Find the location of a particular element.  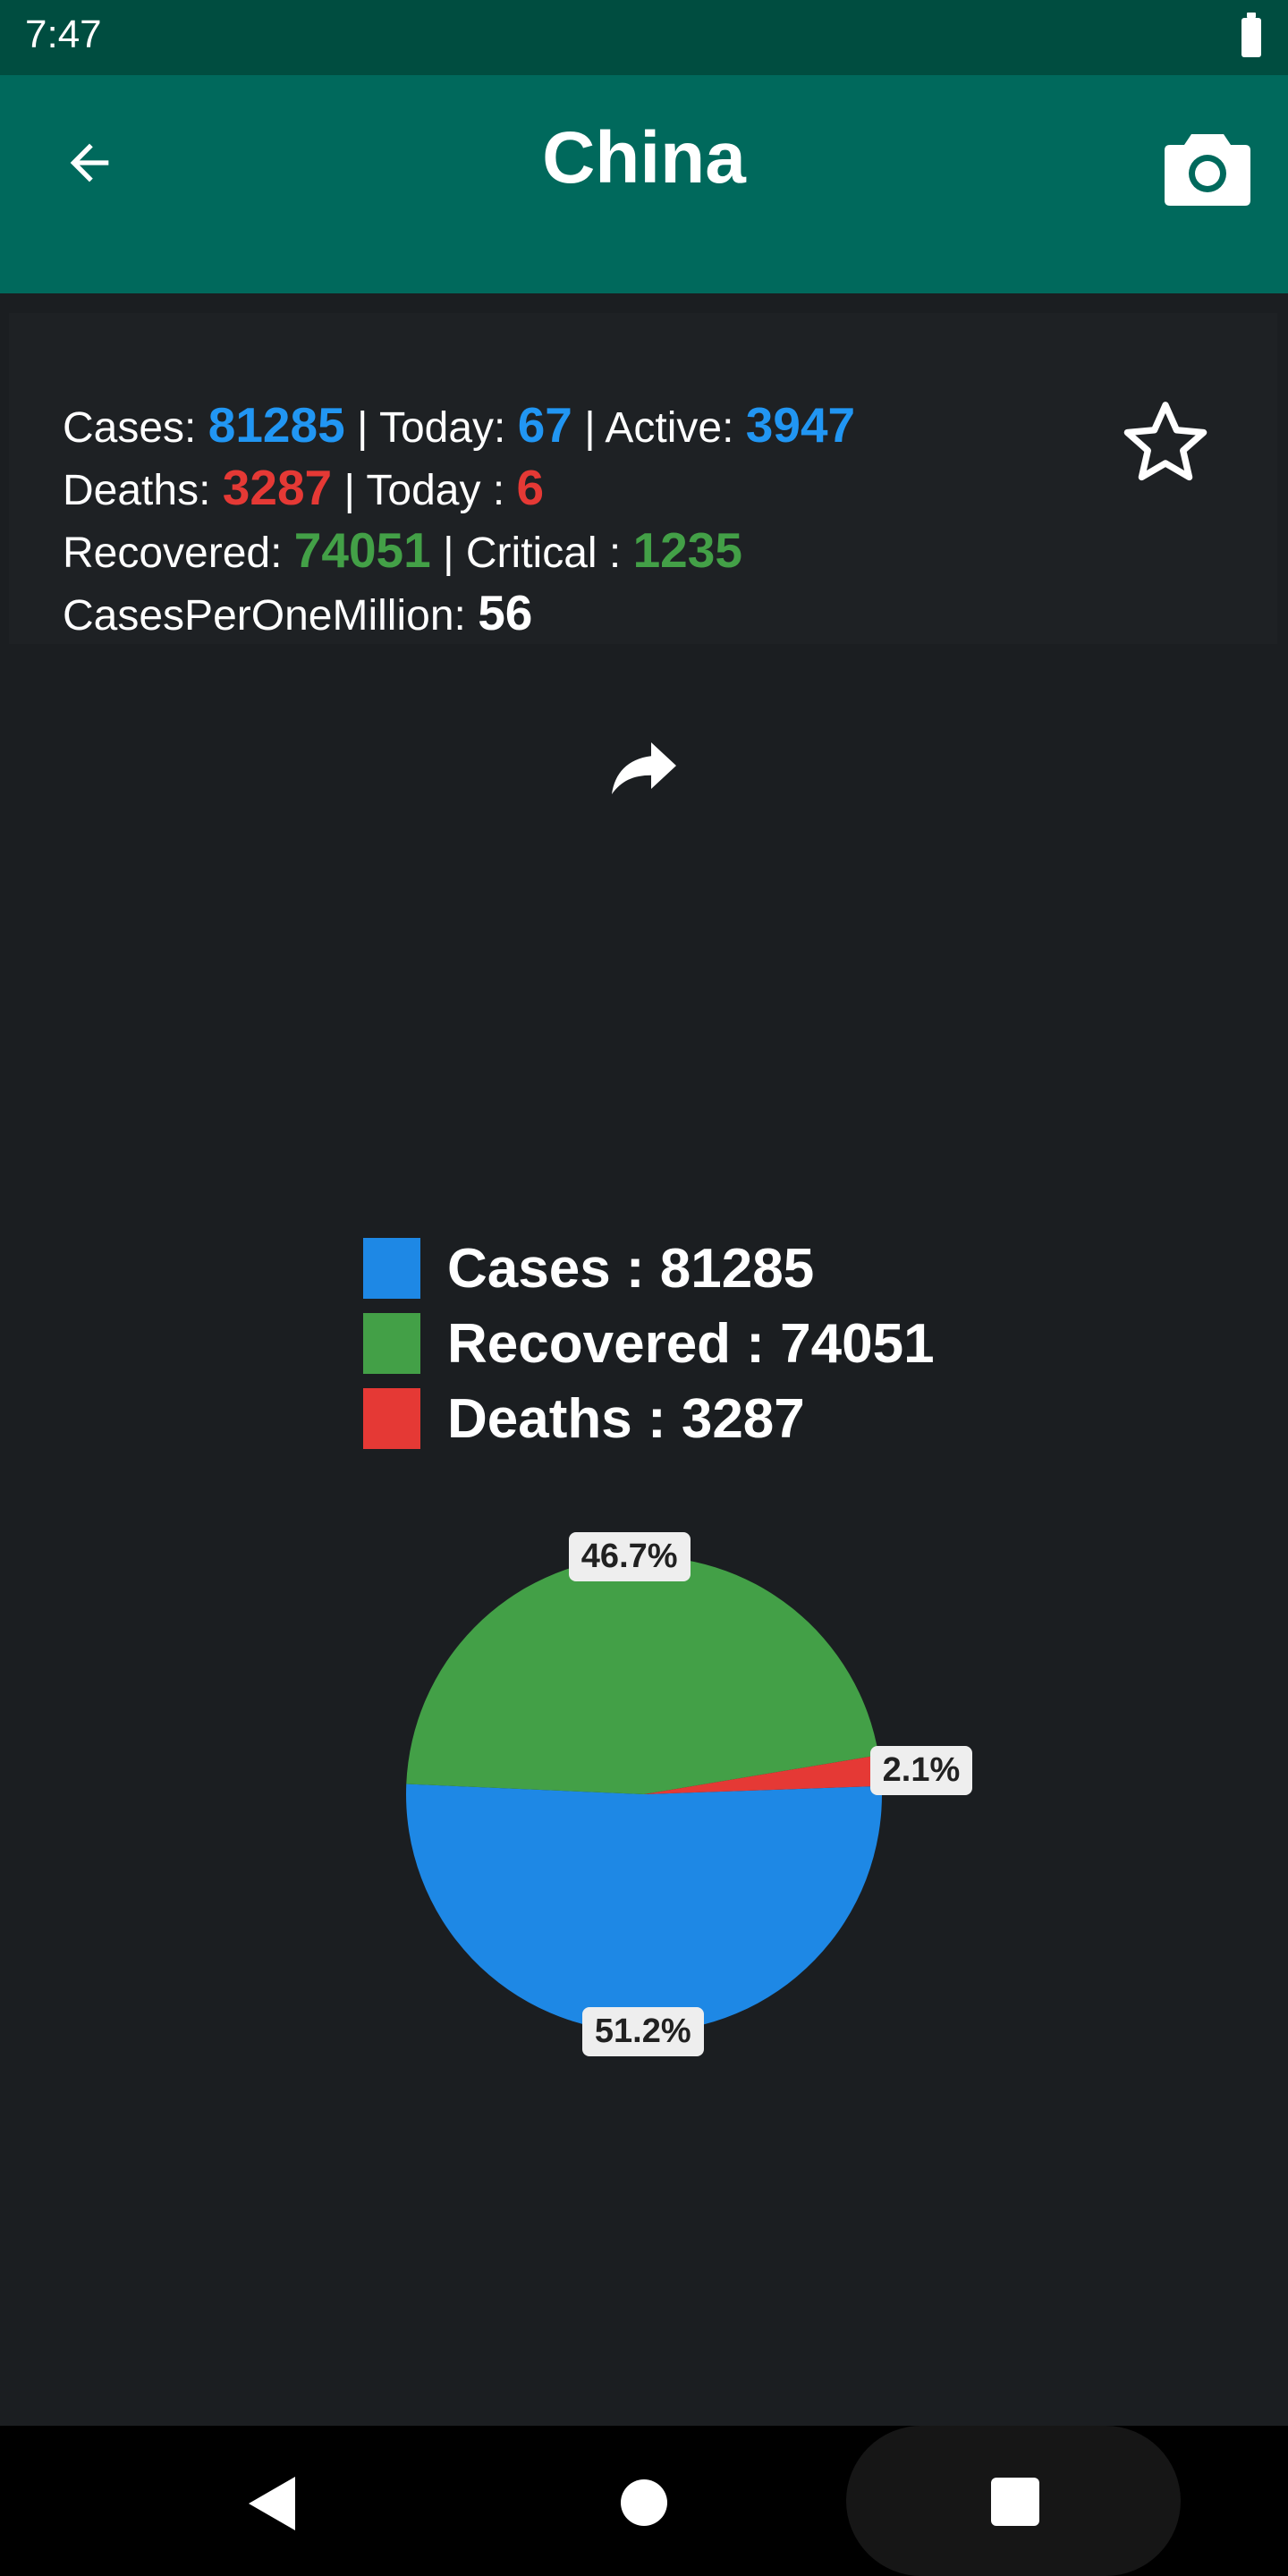

nav-home-button is located at coordinates (644, 2502).